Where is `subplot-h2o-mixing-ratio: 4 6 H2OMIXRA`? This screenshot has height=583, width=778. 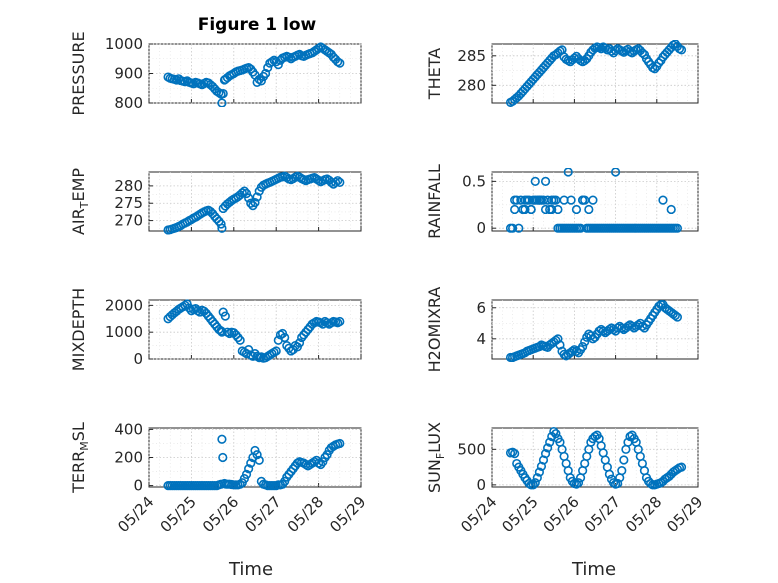 subplot-h2o-mixing-ratio: 4 6 H2OMIXRA is located at coordinates (562, 330).